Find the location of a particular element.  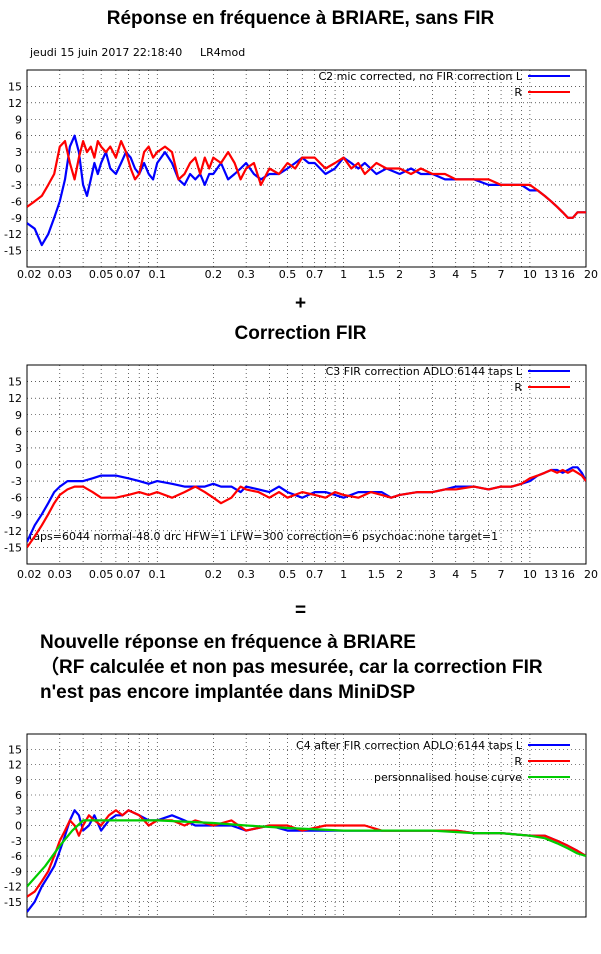

legend-label: C4 after FIR correction ADLO 6144 taps L is located at coordinates (409, 745).